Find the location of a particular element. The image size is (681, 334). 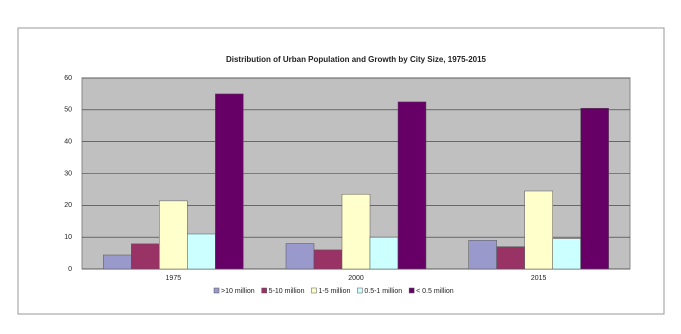

legend-label: 0.5-1 million is located at coordinates (383, 291).